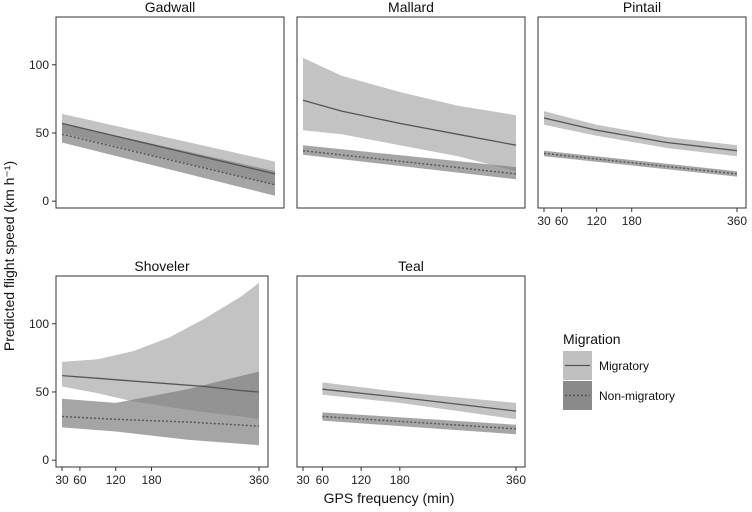  I want to click on legend-title: Migration, so click(592, 339).